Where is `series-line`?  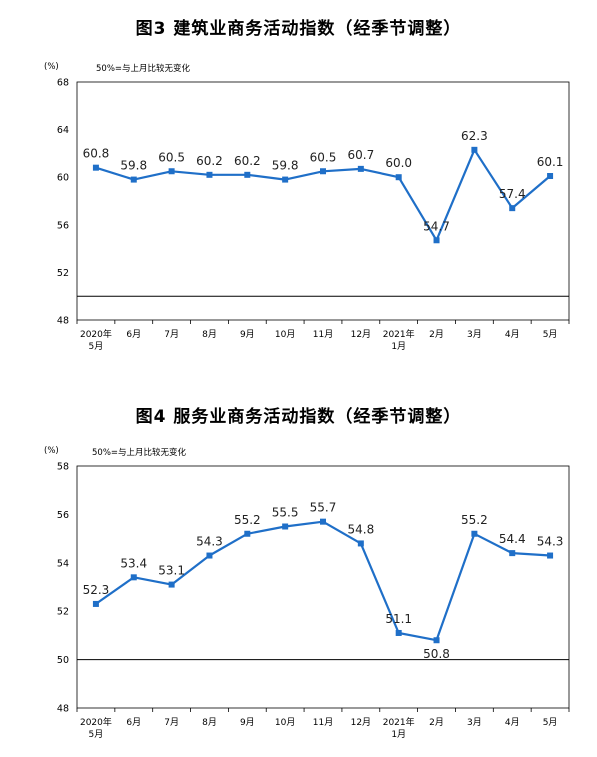
series-line is located at coordinates (323, 581).